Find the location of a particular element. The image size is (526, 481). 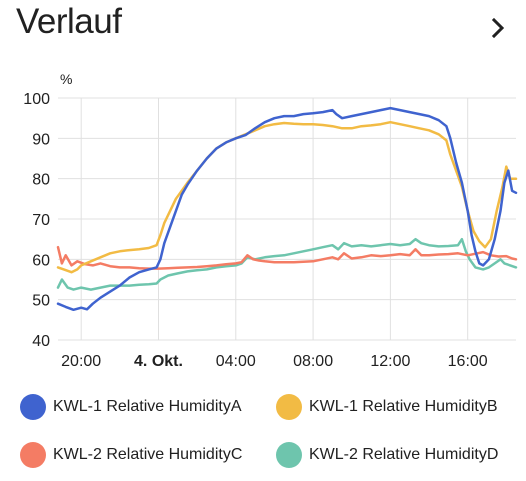

legend-label: KWL-1 Relative HumidityA is located at coordinates (147, 406).